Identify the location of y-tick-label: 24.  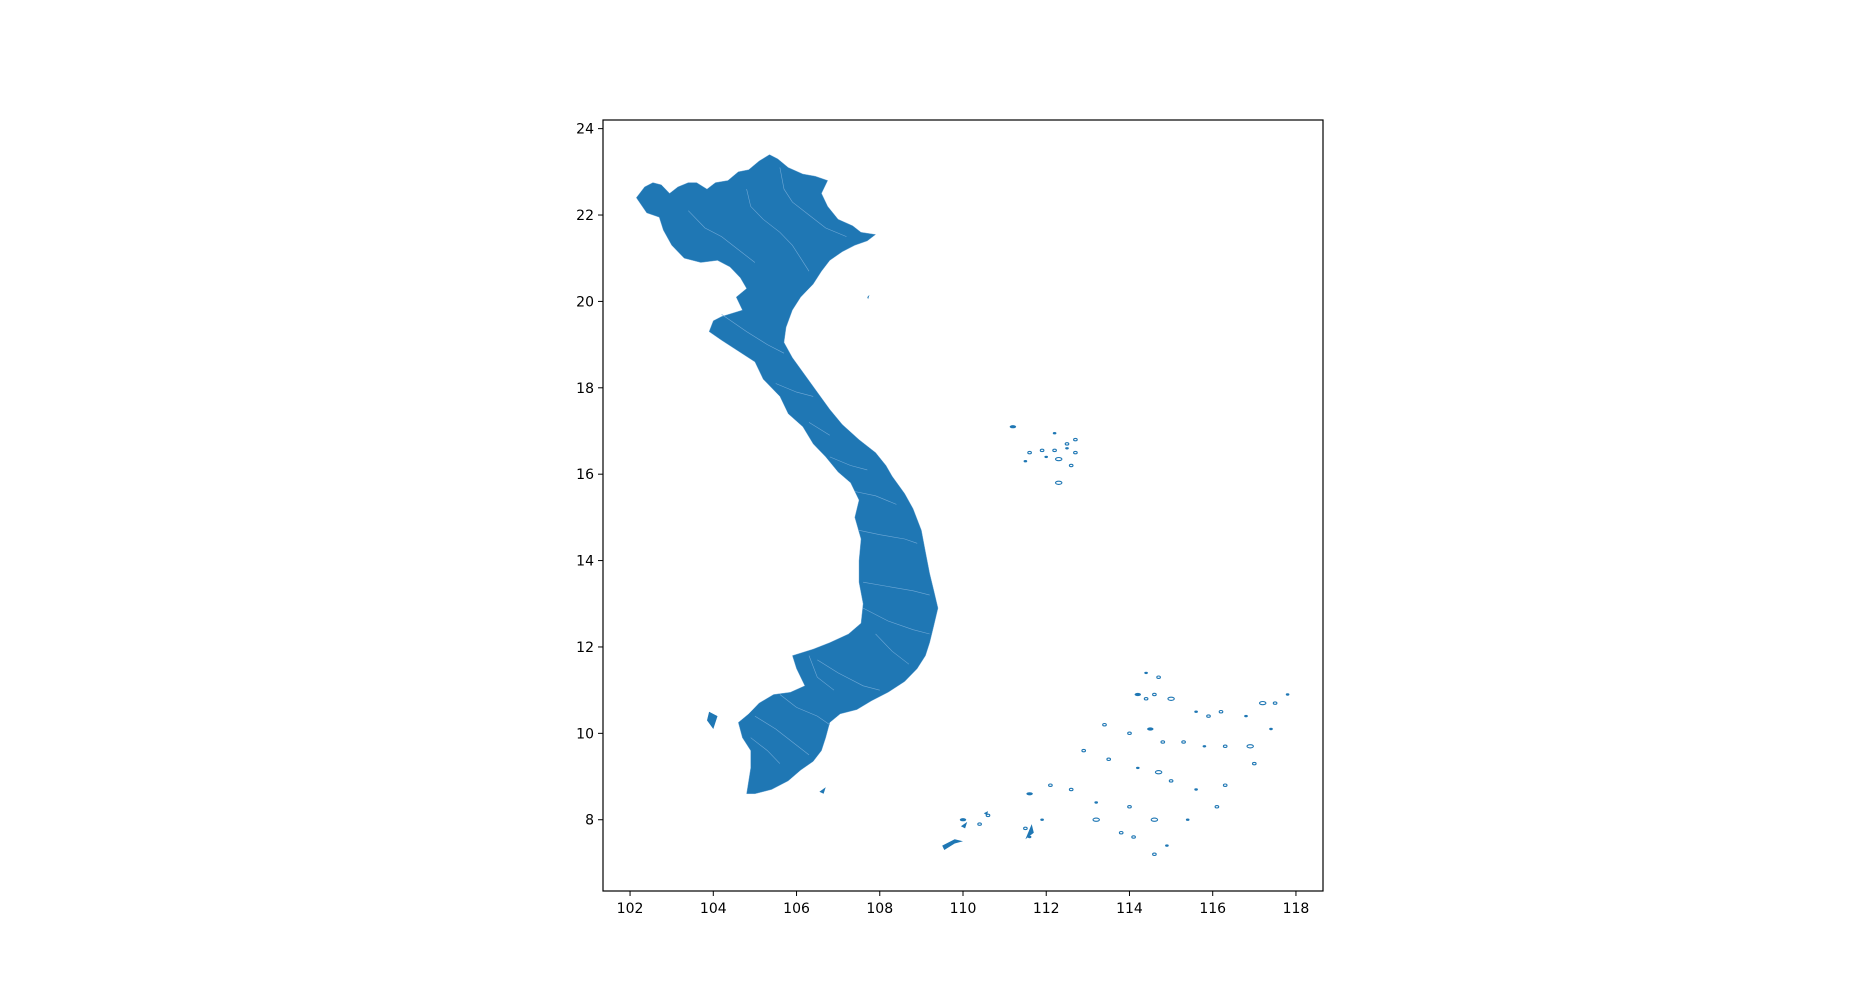
(585, 130).